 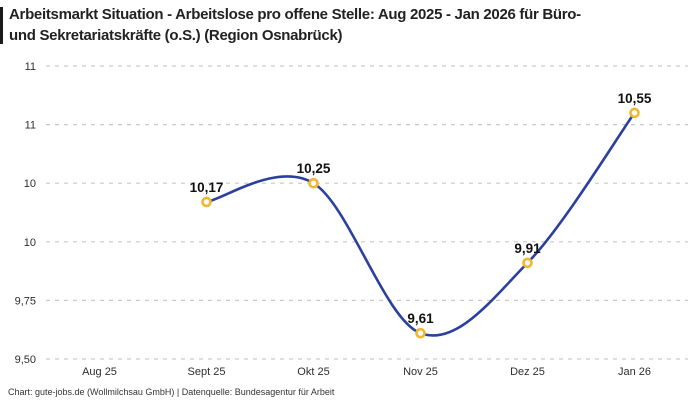 I want to click on data-point-label: 10,25, so click(x=314, y=168).